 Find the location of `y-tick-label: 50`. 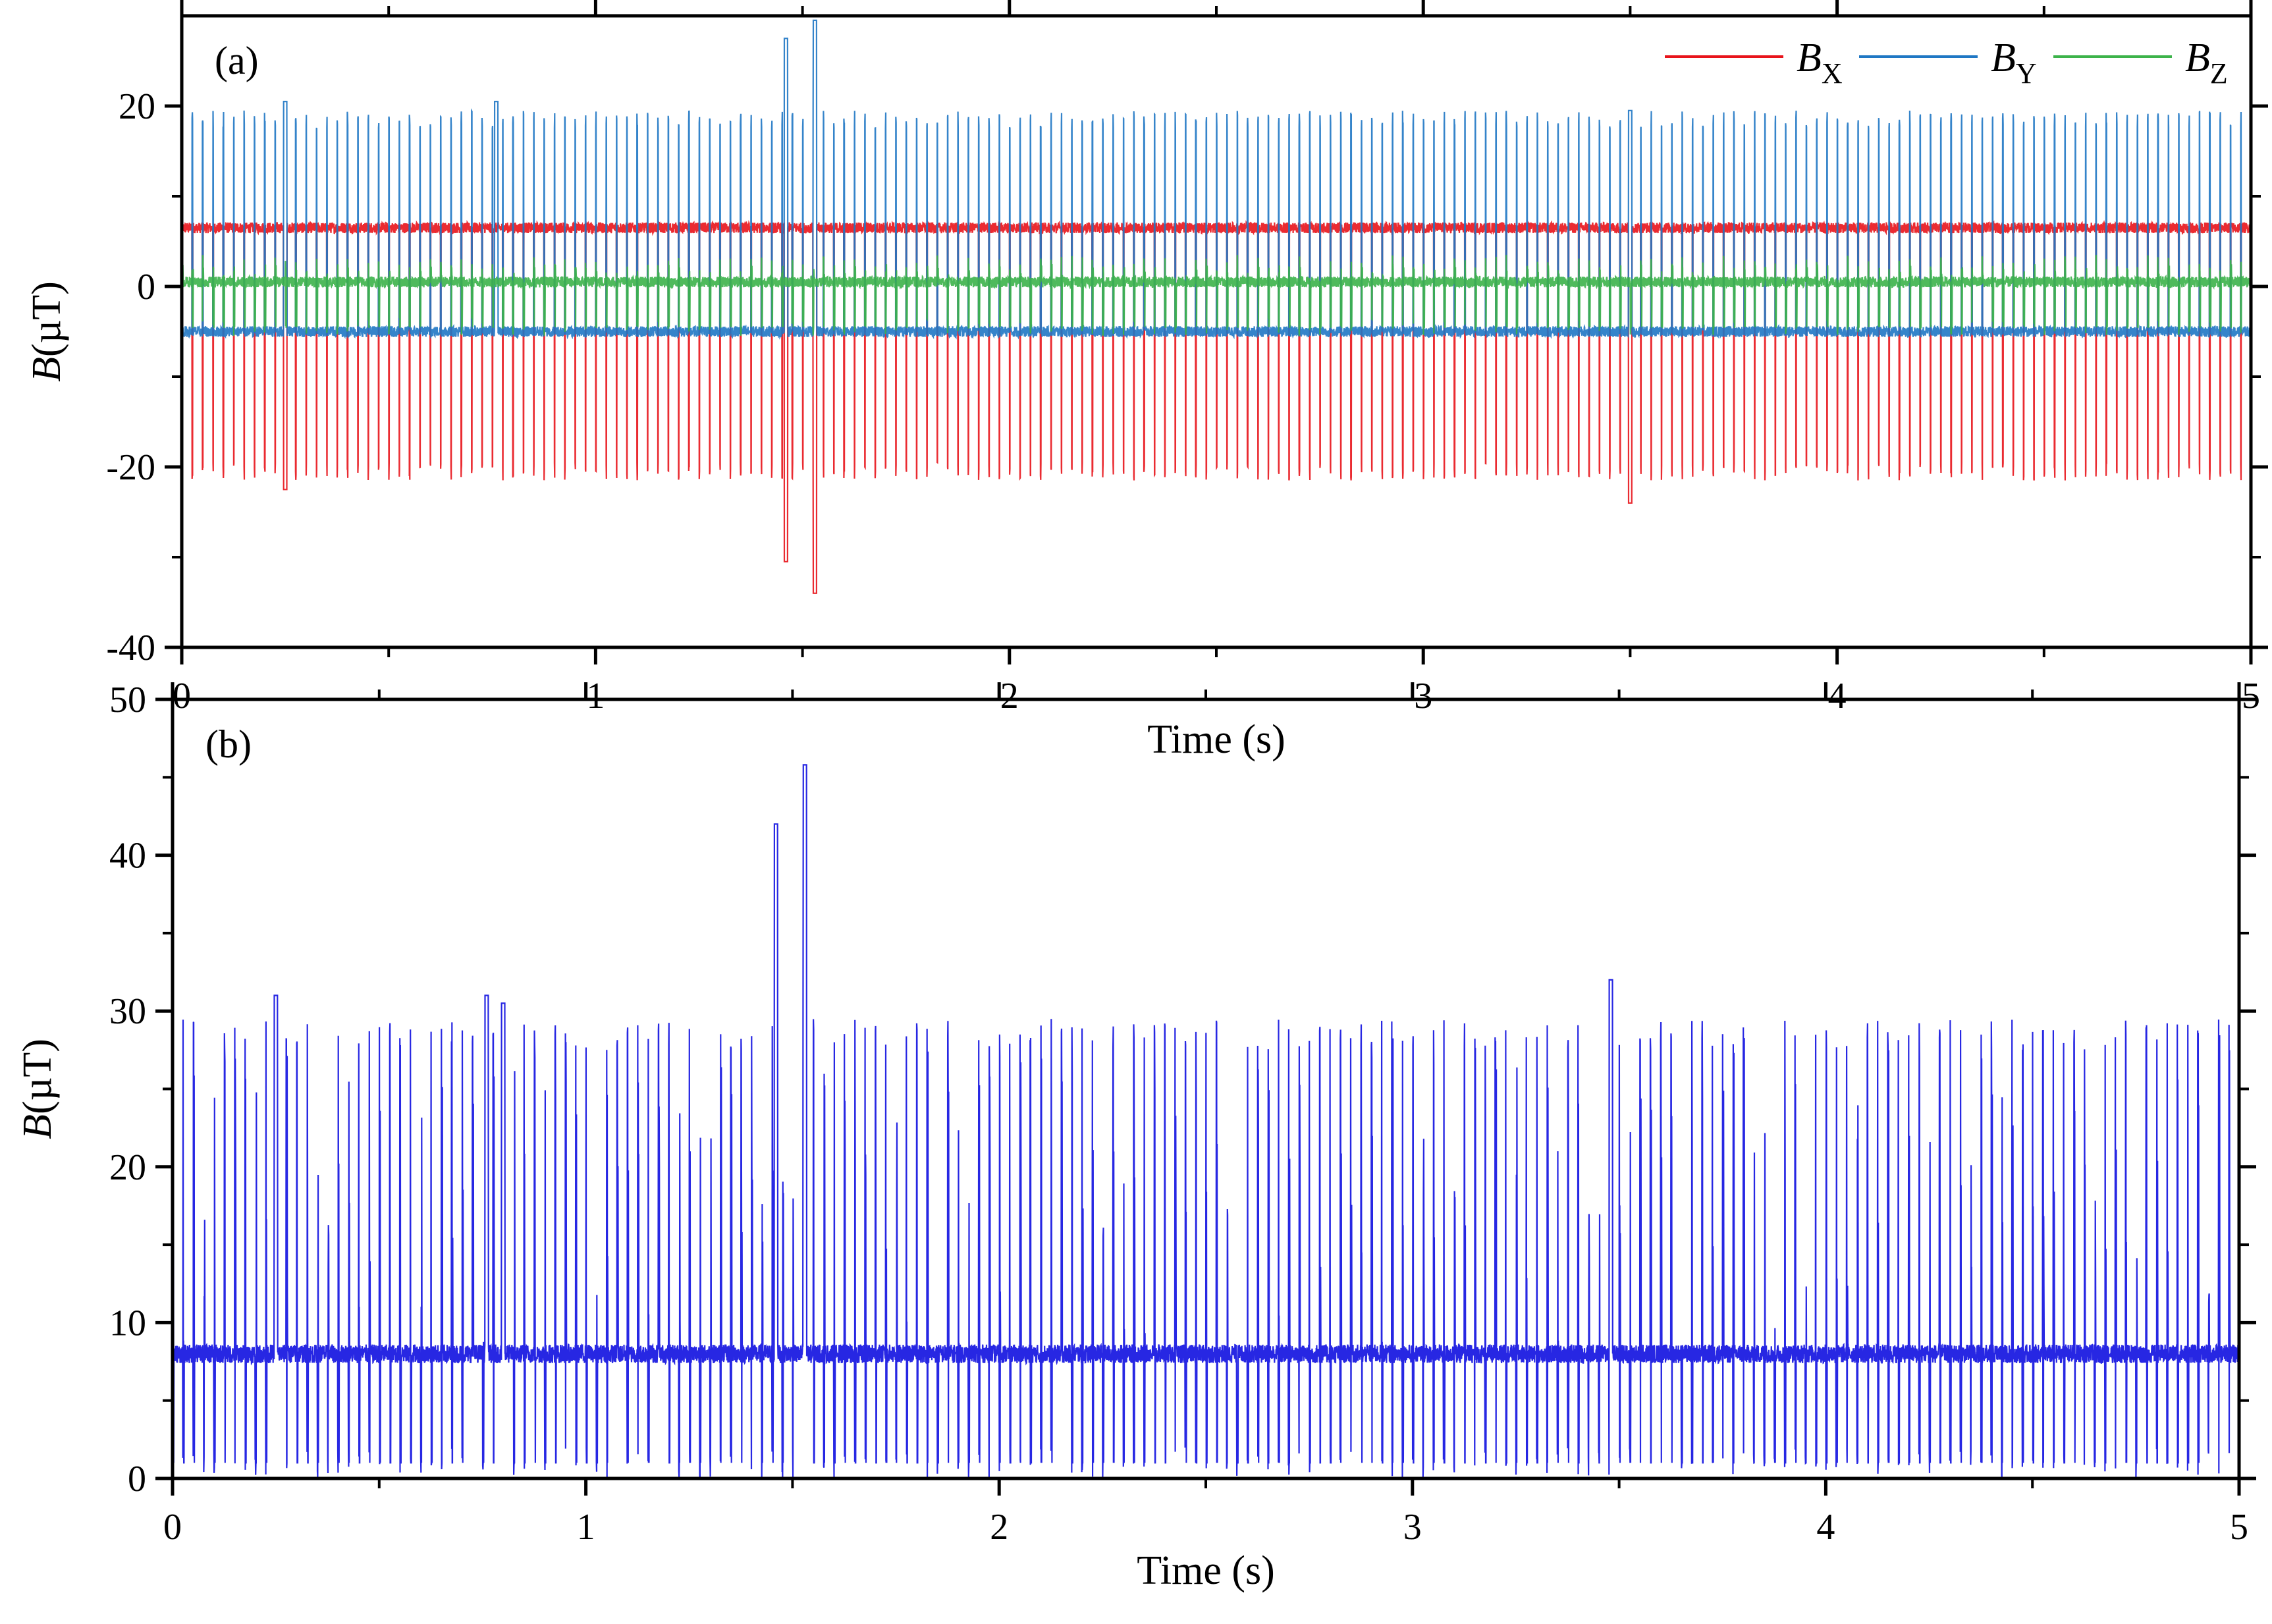

y-tick-label: 50 is located at coordinates (128, 700).